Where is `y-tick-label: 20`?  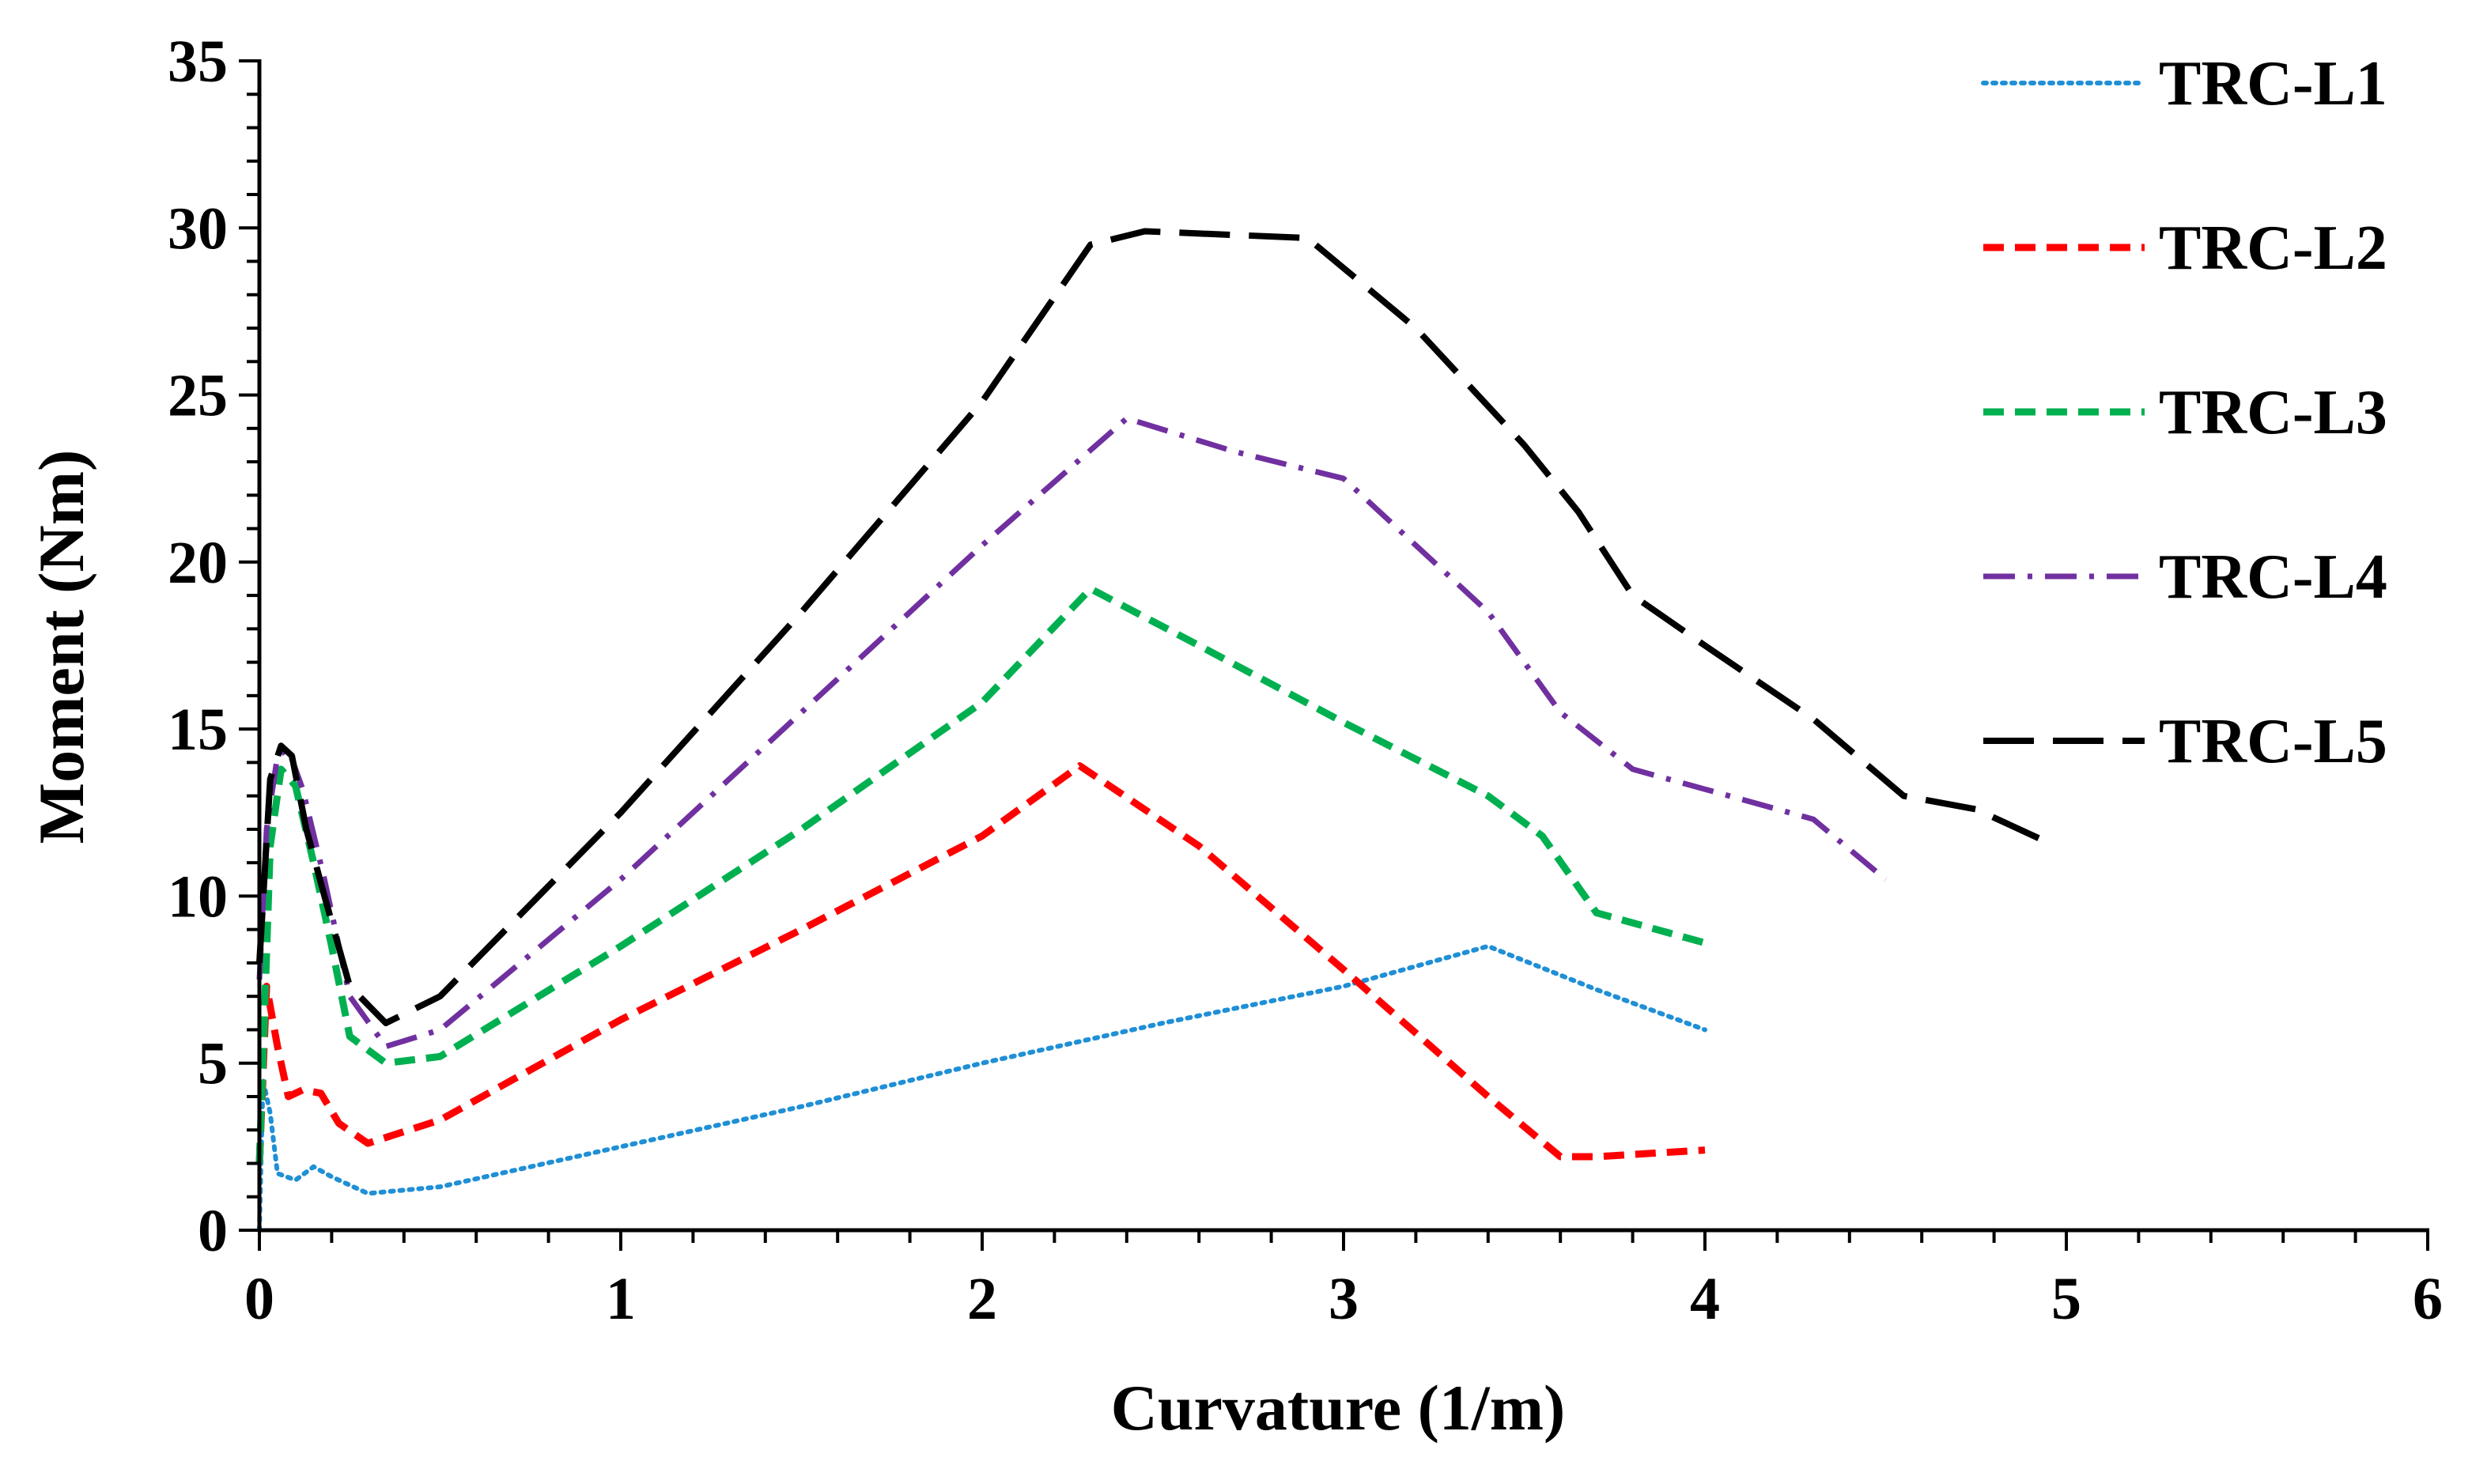 y-tick-label: 20 is located at coordinates (198, 563).